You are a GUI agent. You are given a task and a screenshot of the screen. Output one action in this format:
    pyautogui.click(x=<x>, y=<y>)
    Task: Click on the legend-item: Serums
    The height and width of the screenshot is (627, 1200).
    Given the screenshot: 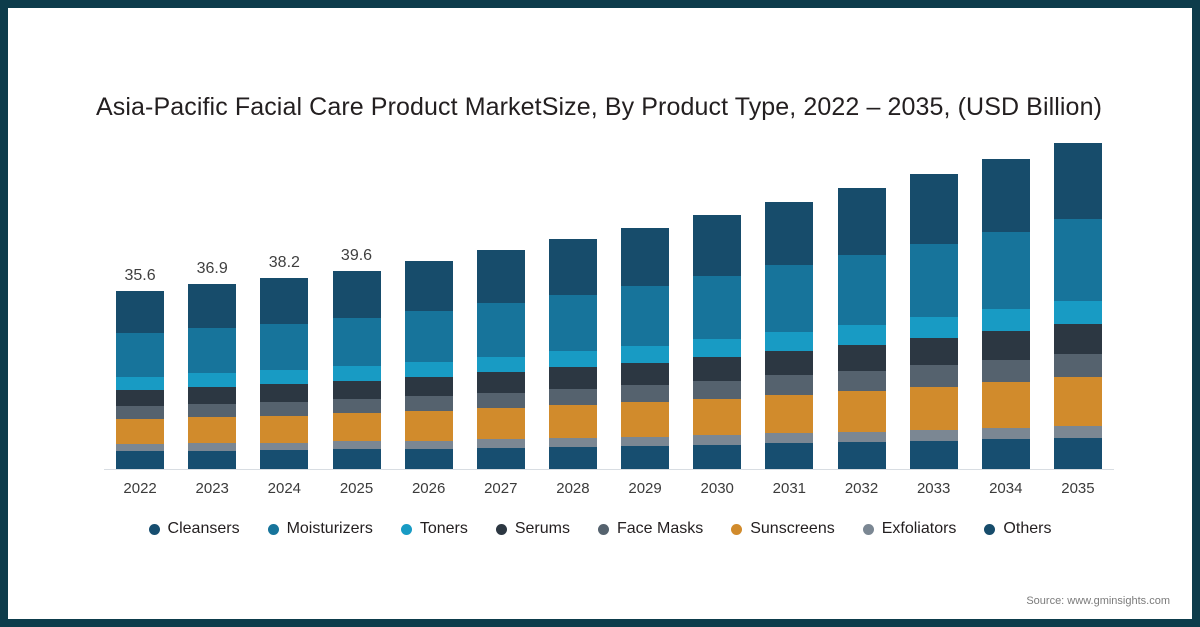 What is the action you would take?
    pyautogui.click(x=532, y=529)
    